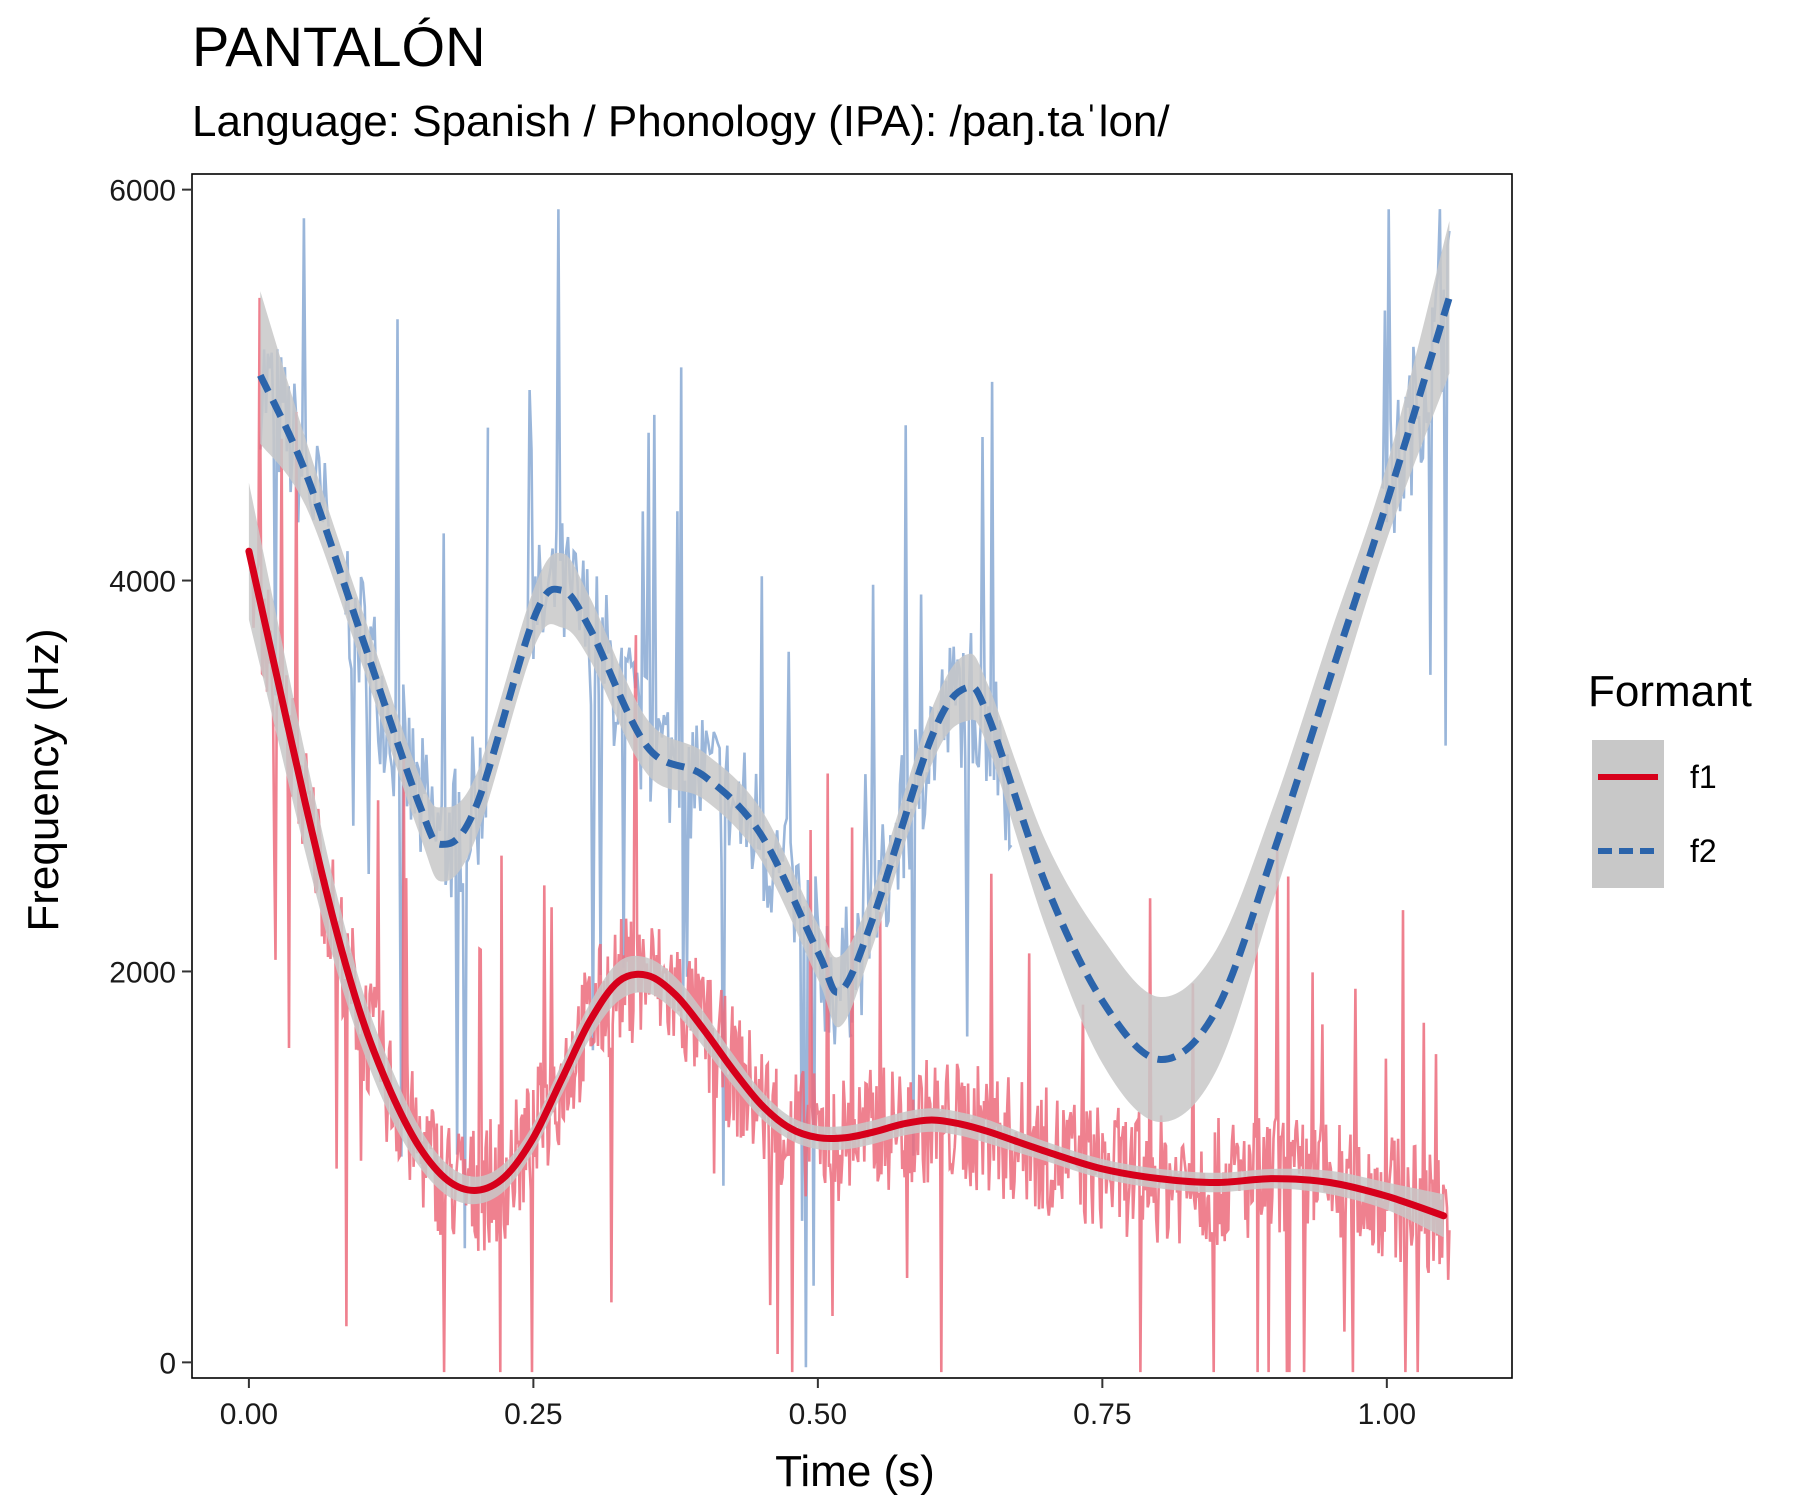 This screenshot has height=1500, width=1800. Describe the element at coordinates (150, 777) in the screenshot. I see `y-axis: 0 2000 4000 6000` at that location.